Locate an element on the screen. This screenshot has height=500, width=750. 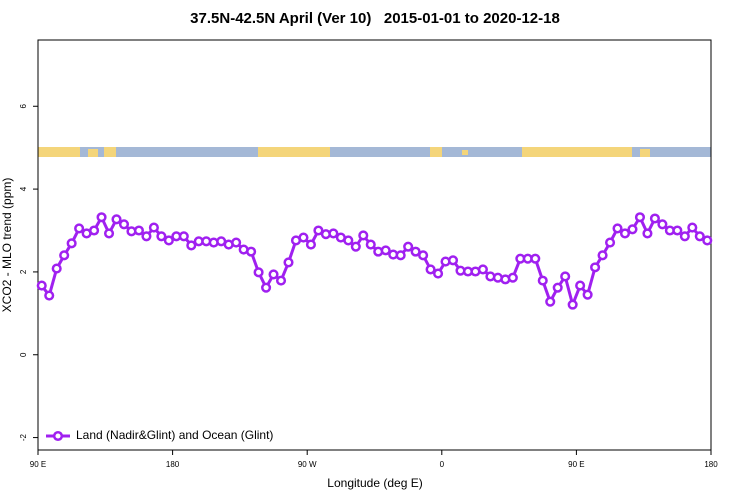
y-tick-label: 4 is located at coordinates (23, 188).